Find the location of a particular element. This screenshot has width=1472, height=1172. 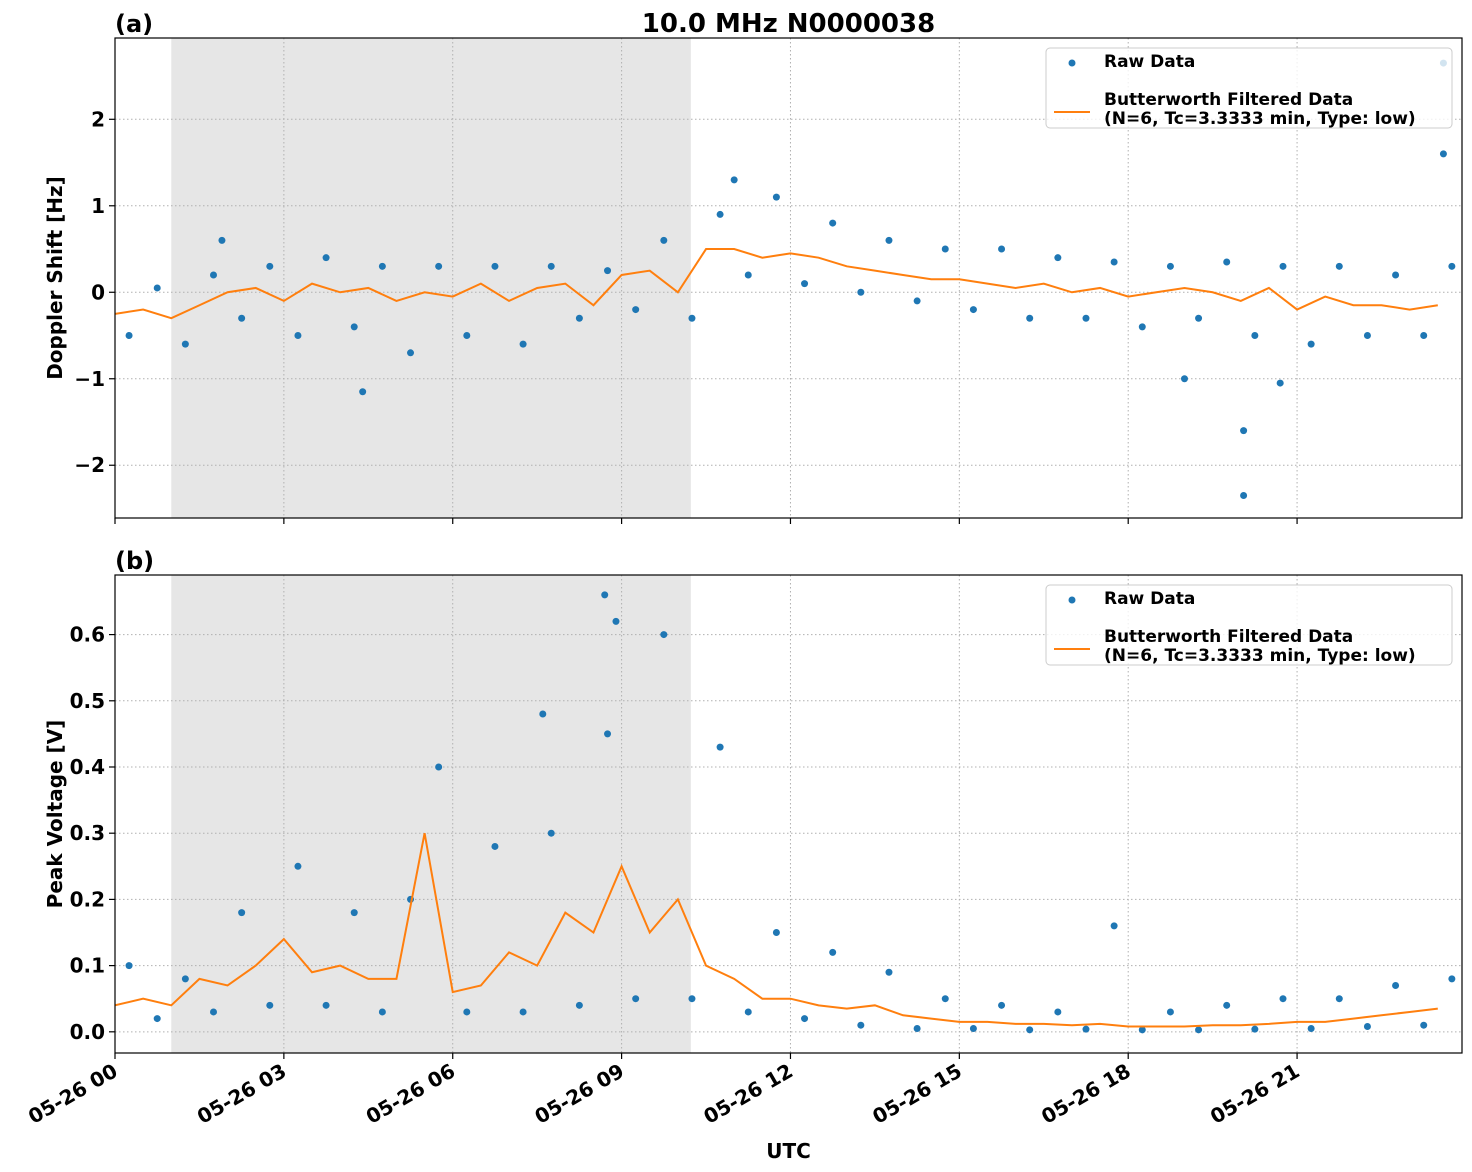

y-tick-label: 0.2 is located at coordinates (87, 899).